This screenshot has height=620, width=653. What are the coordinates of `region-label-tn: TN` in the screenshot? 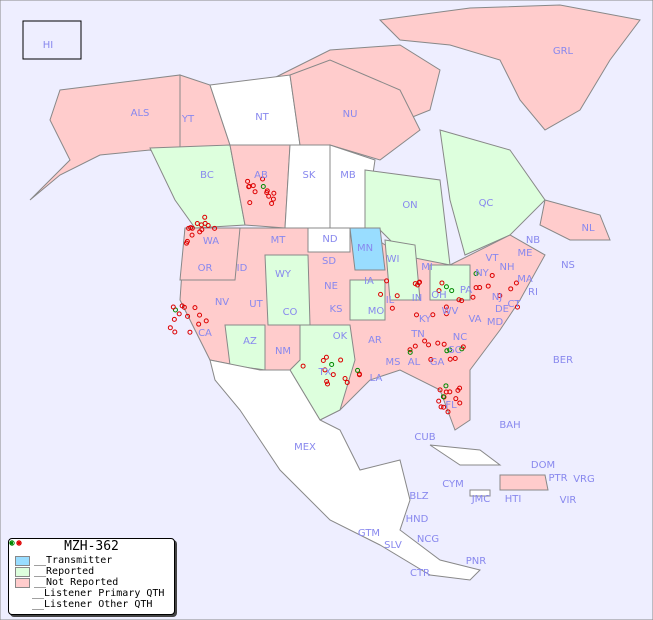 It's located at (417, 334).